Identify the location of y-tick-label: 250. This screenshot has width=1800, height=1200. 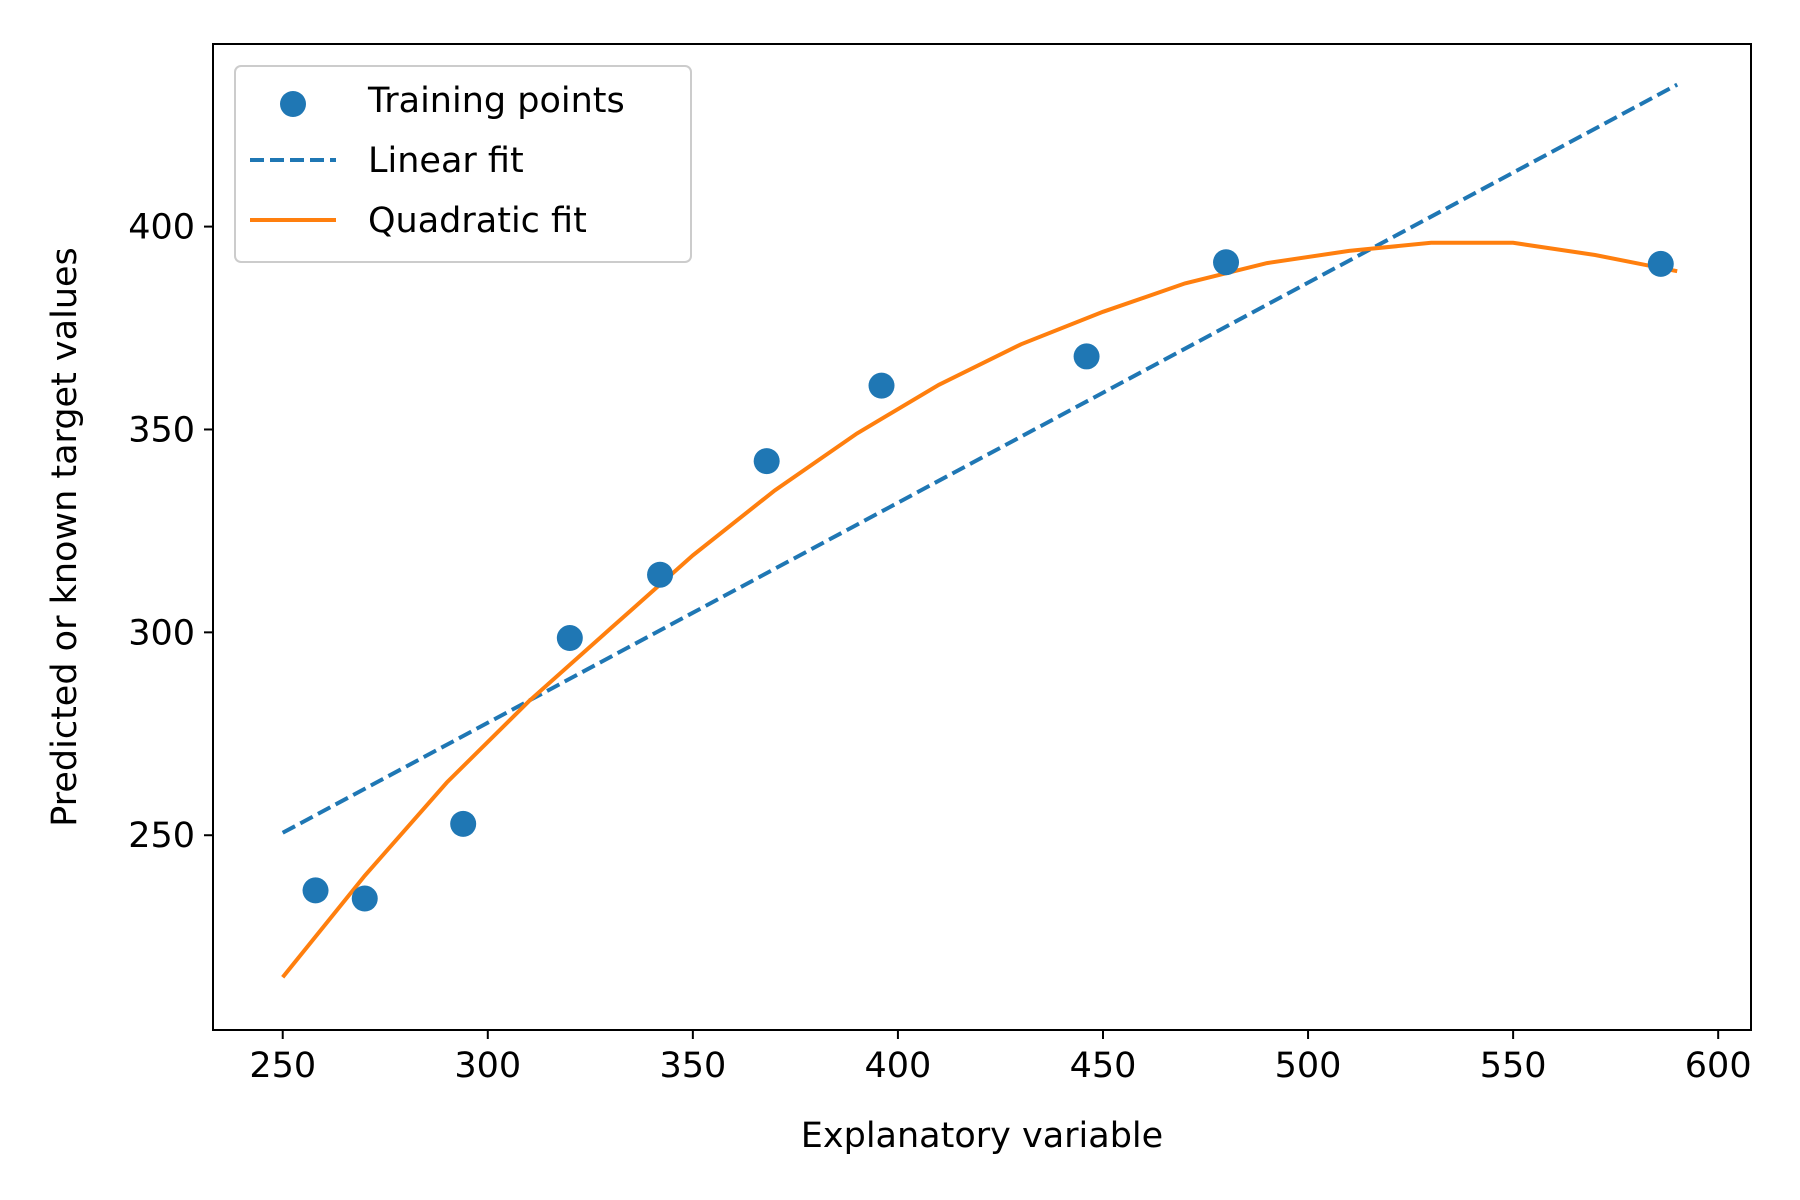
(161, 836).